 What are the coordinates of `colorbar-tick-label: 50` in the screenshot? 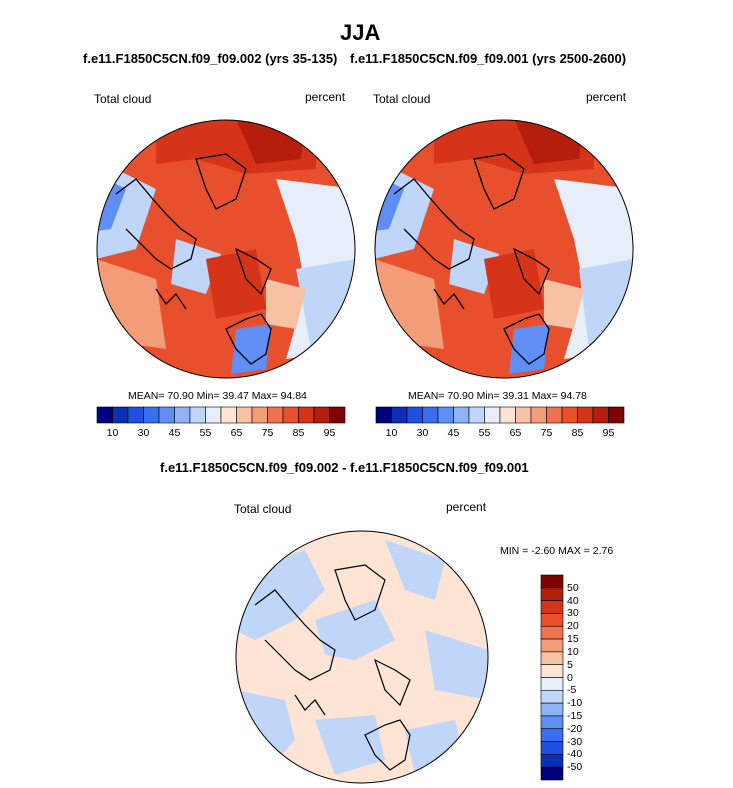 It's located at (573, 587).